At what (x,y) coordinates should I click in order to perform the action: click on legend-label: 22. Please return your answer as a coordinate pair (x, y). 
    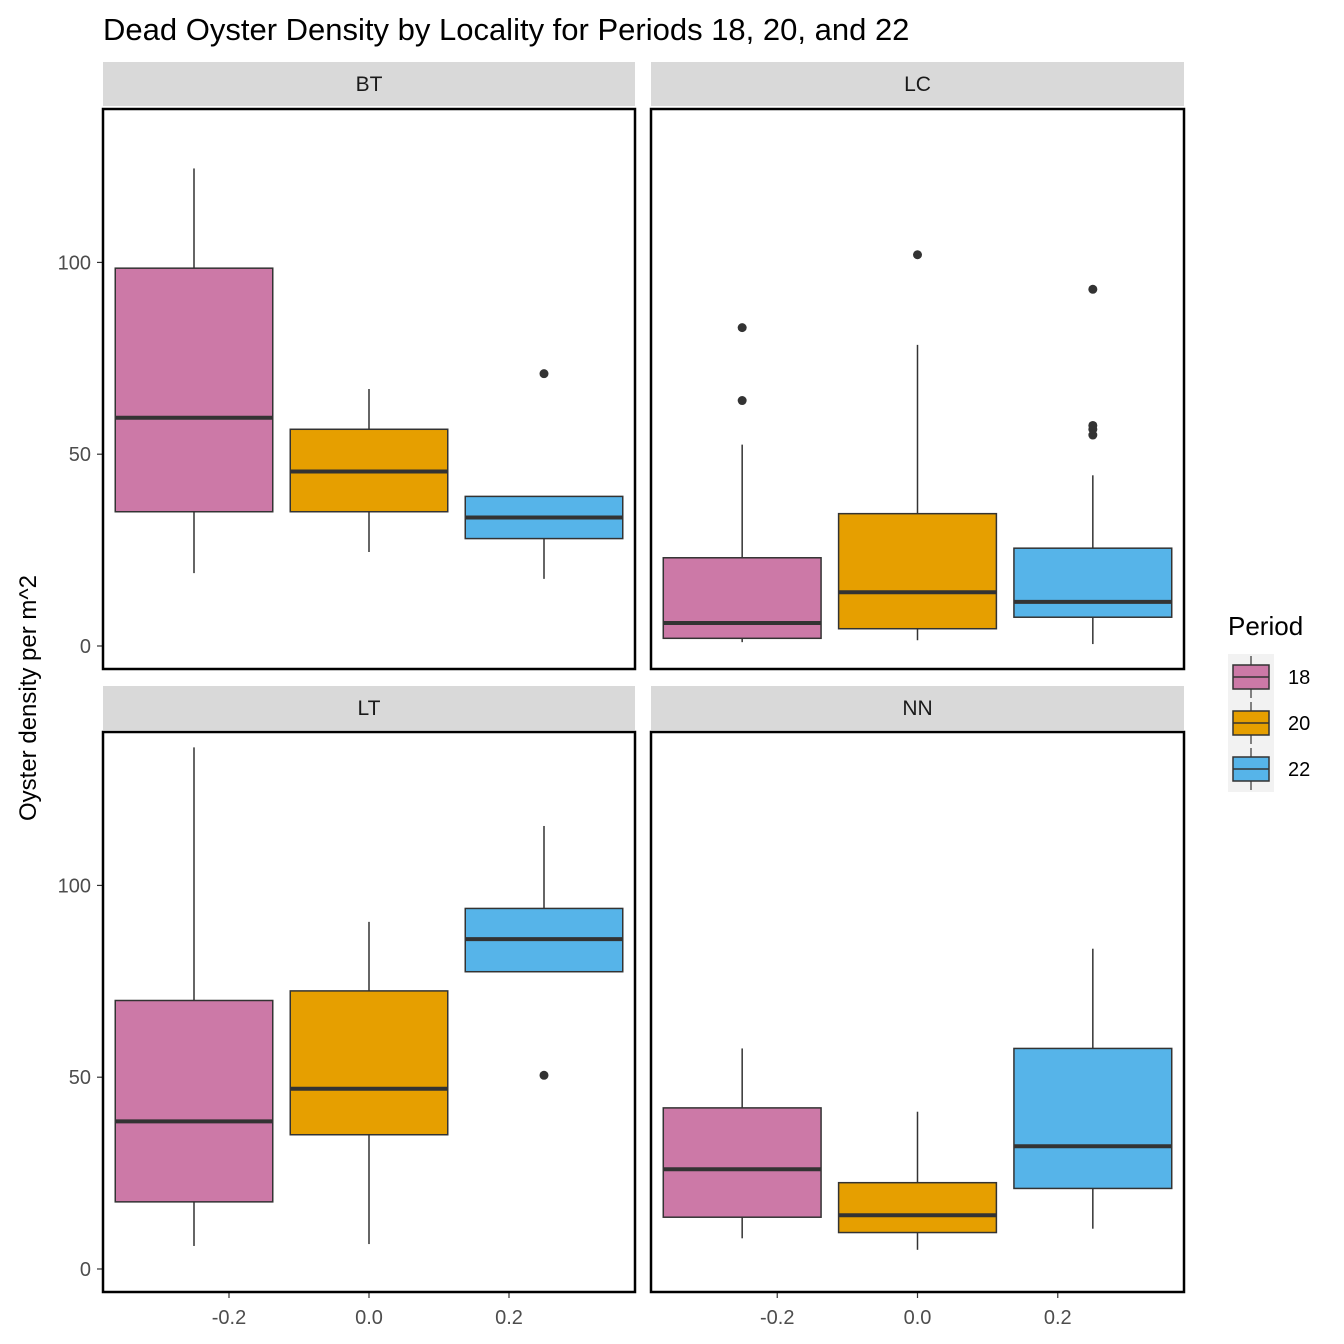
    Looking at the image, I should click on (1299, 770).